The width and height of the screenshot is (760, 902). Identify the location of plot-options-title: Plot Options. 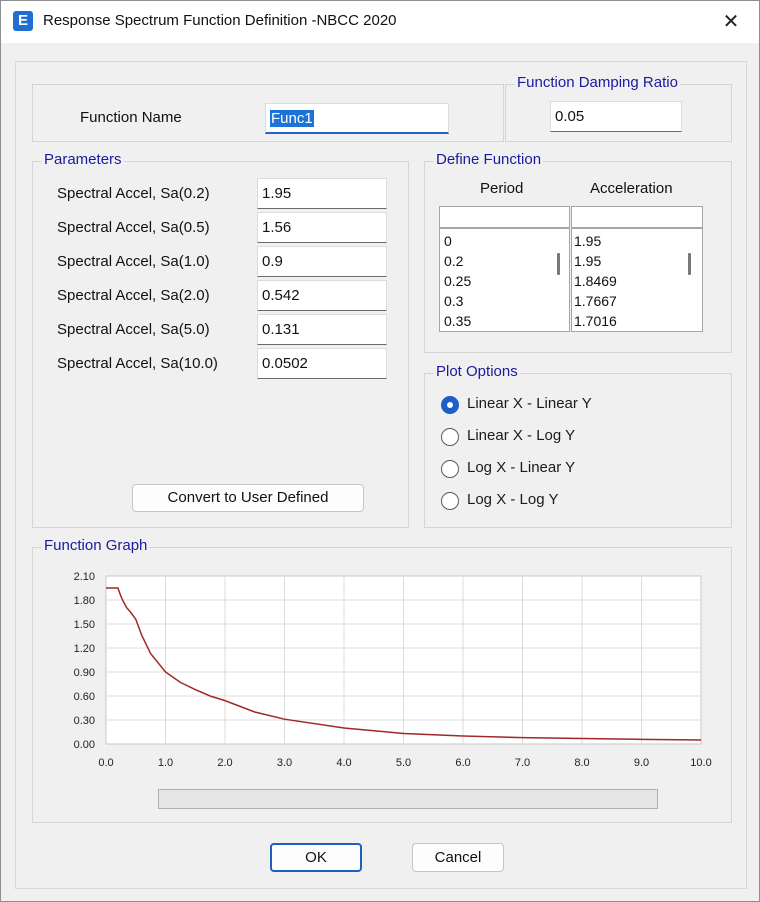
(477, 372).